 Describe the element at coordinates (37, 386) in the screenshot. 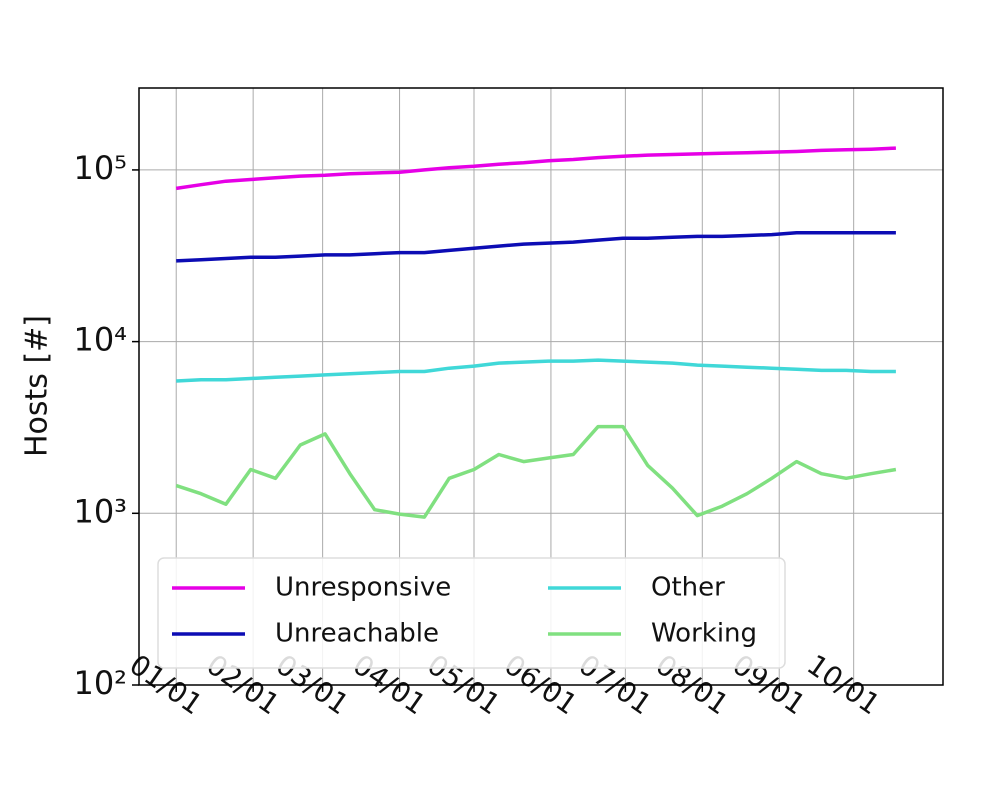

I see `y-axis-label: Hosts [#]` at that location.